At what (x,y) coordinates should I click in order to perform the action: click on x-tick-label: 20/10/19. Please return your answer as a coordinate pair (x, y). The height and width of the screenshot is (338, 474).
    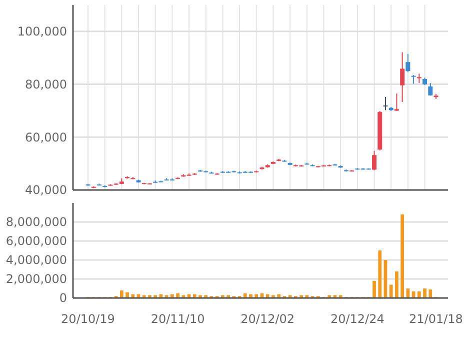
    Looking at the image, I should click on (88, 319).